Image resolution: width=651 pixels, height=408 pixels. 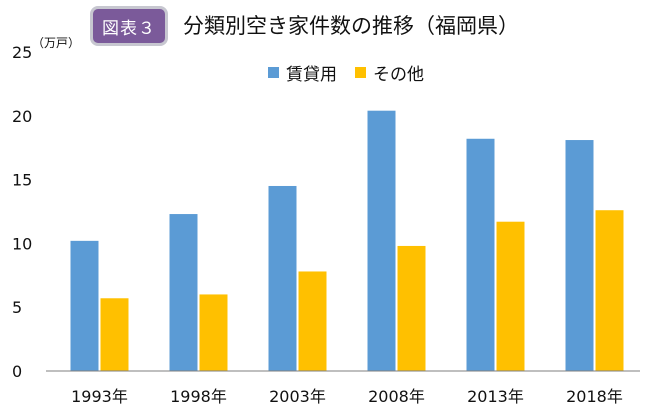 I want to click on y-axis-unit: （万戸）, so click(x=56, y=43).